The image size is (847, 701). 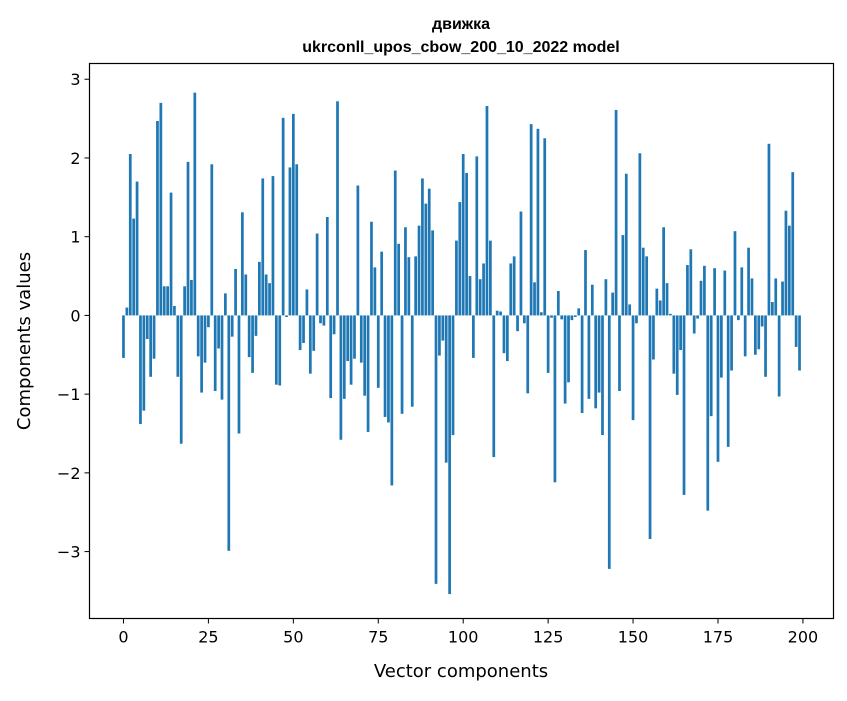 What do you see at coordinates (75, 158) in the screenshot?
I see `y-tick-label: 2` at bounding box center [75, 158].